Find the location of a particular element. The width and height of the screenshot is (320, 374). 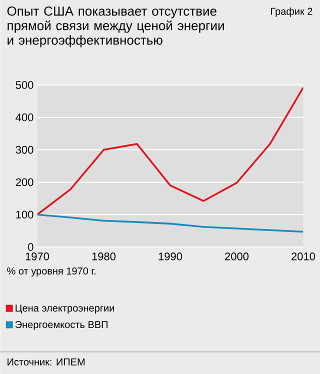

x-tick-label: 2010 is located at coordinates (303, 256).